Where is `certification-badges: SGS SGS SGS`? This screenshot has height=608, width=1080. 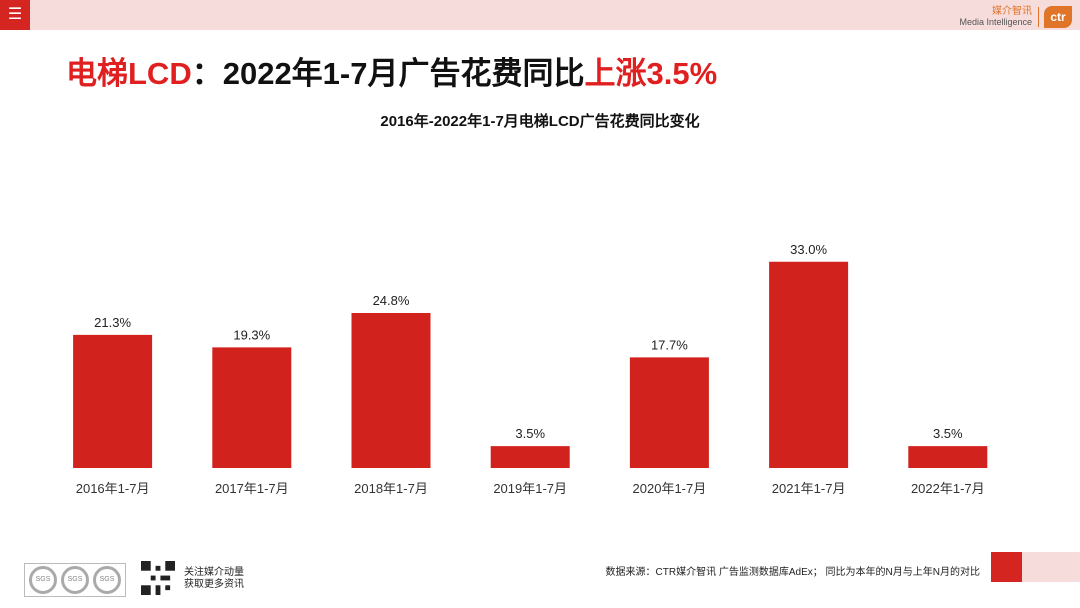
certification-badges: SGS SGS SGS is located at coordinates (75, 580).